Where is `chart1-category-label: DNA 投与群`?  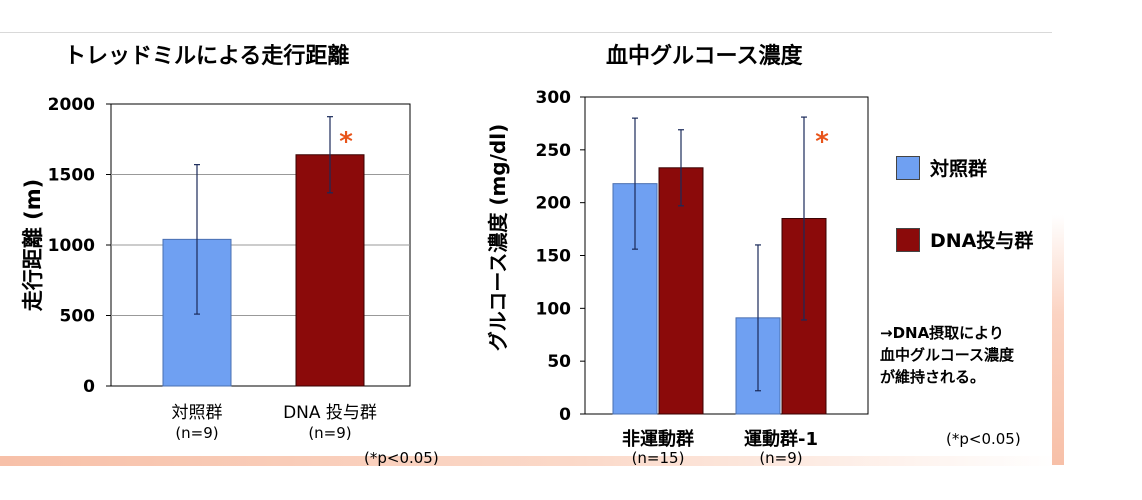 chart1-category-label: DNA 投与群 is located at coordinates (330, 413).